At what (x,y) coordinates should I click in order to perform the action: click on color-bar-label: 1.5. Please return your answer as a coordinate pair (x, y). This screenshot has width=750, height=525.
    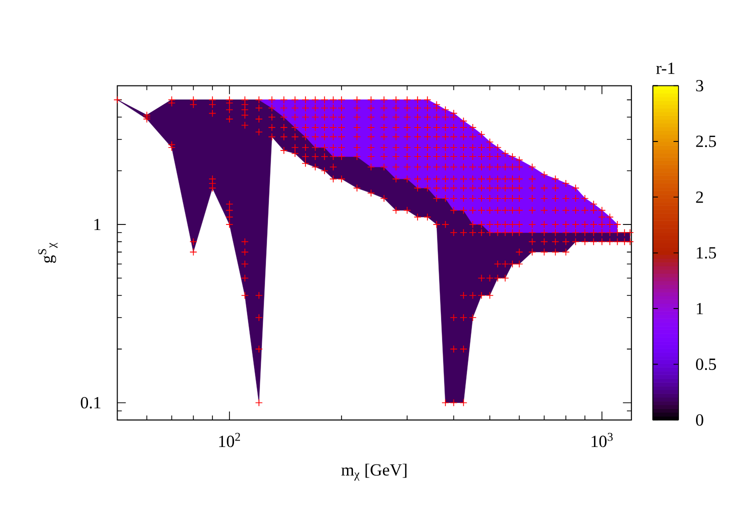
    Looking at the image, I should click on (706, 253).